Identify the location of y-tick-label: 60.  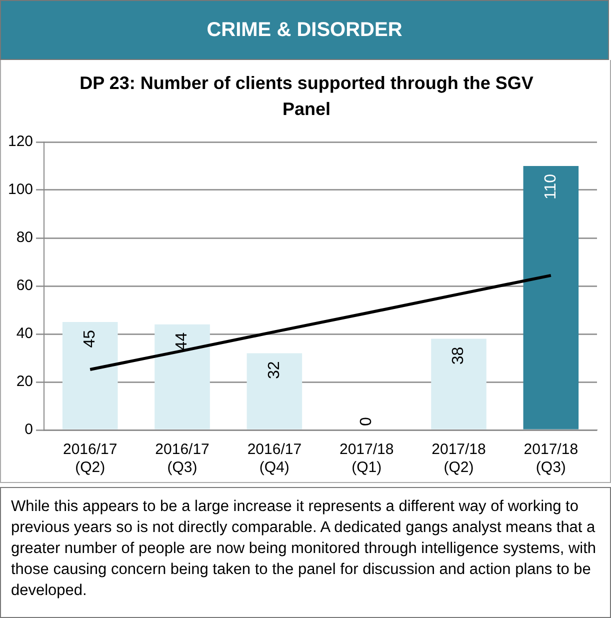
(25, 285).